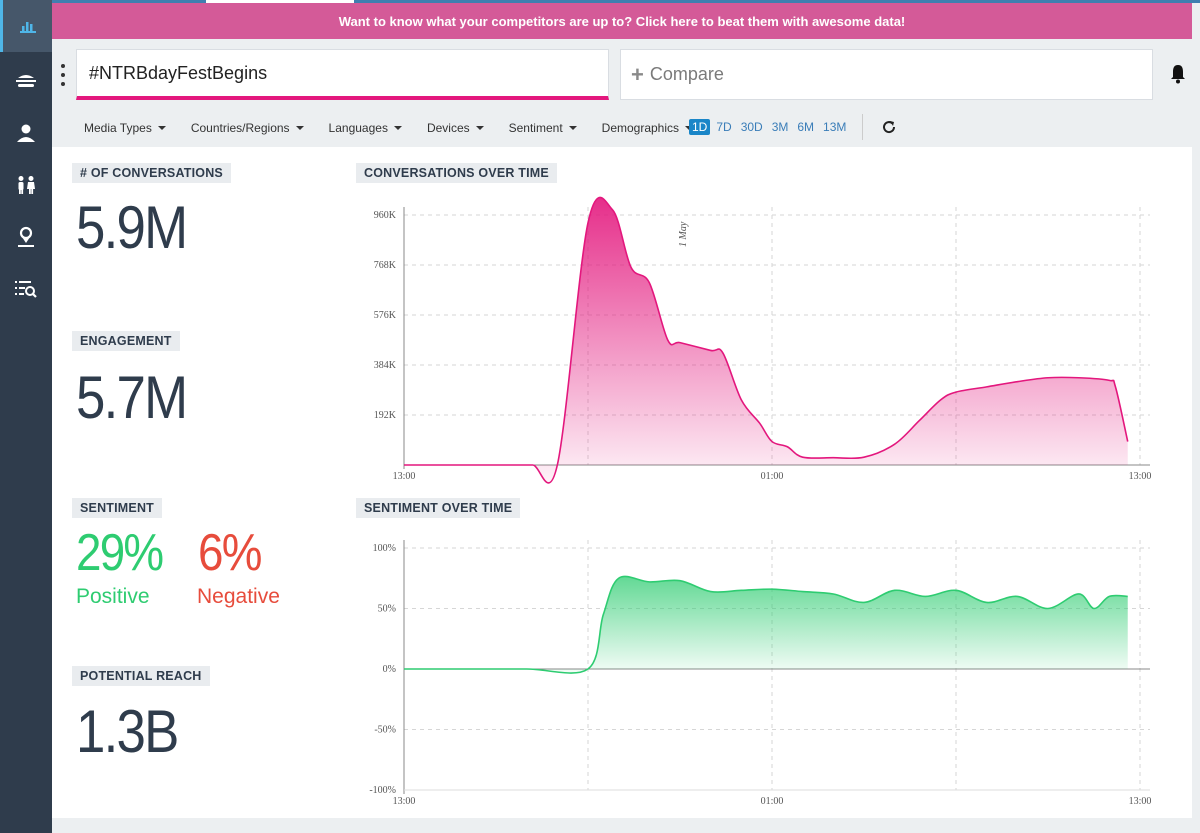  What do you see at coordinates (382, 790) in the screenshot?
I see `y-tick-label: -100%` at bounding box center [382, 790].